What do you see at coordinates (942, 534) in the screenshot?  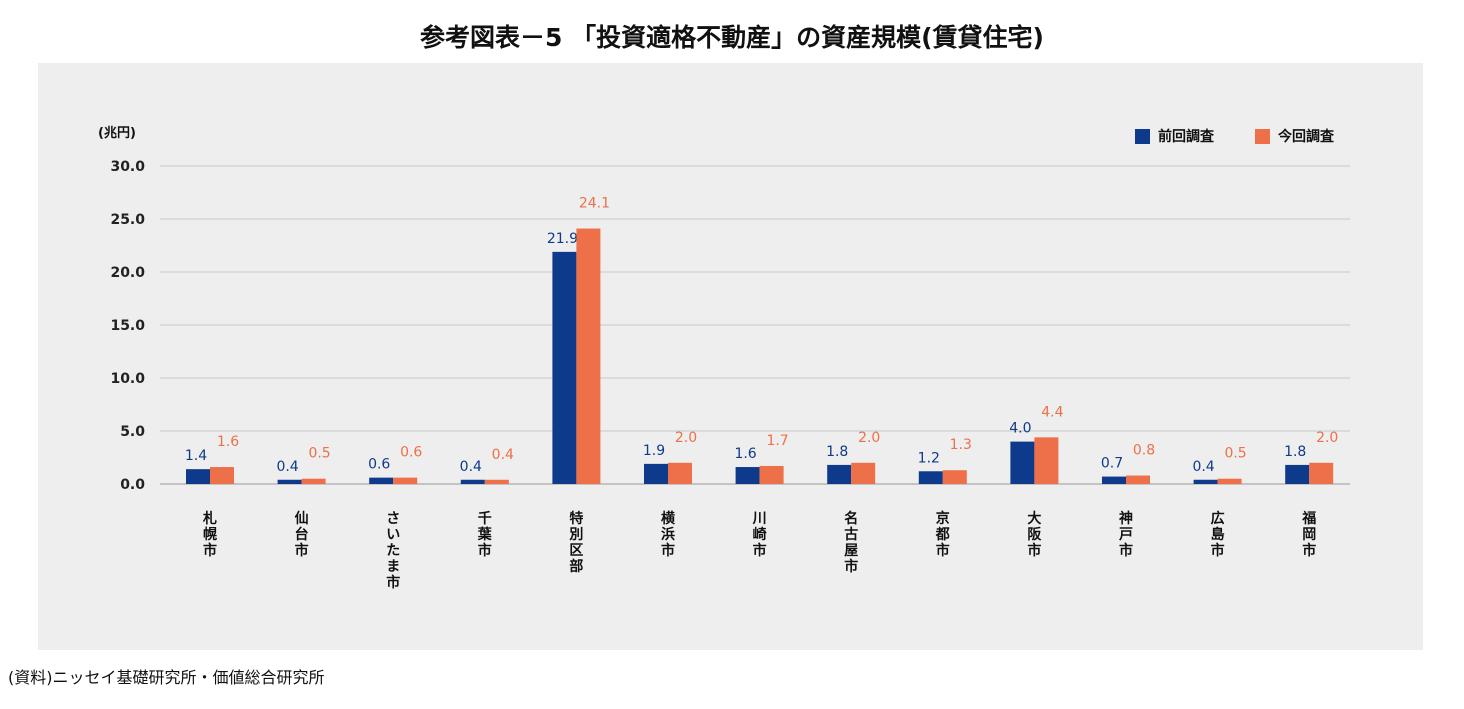 I see `x-tick-label: 京都市` at bounding box center [942, 534].